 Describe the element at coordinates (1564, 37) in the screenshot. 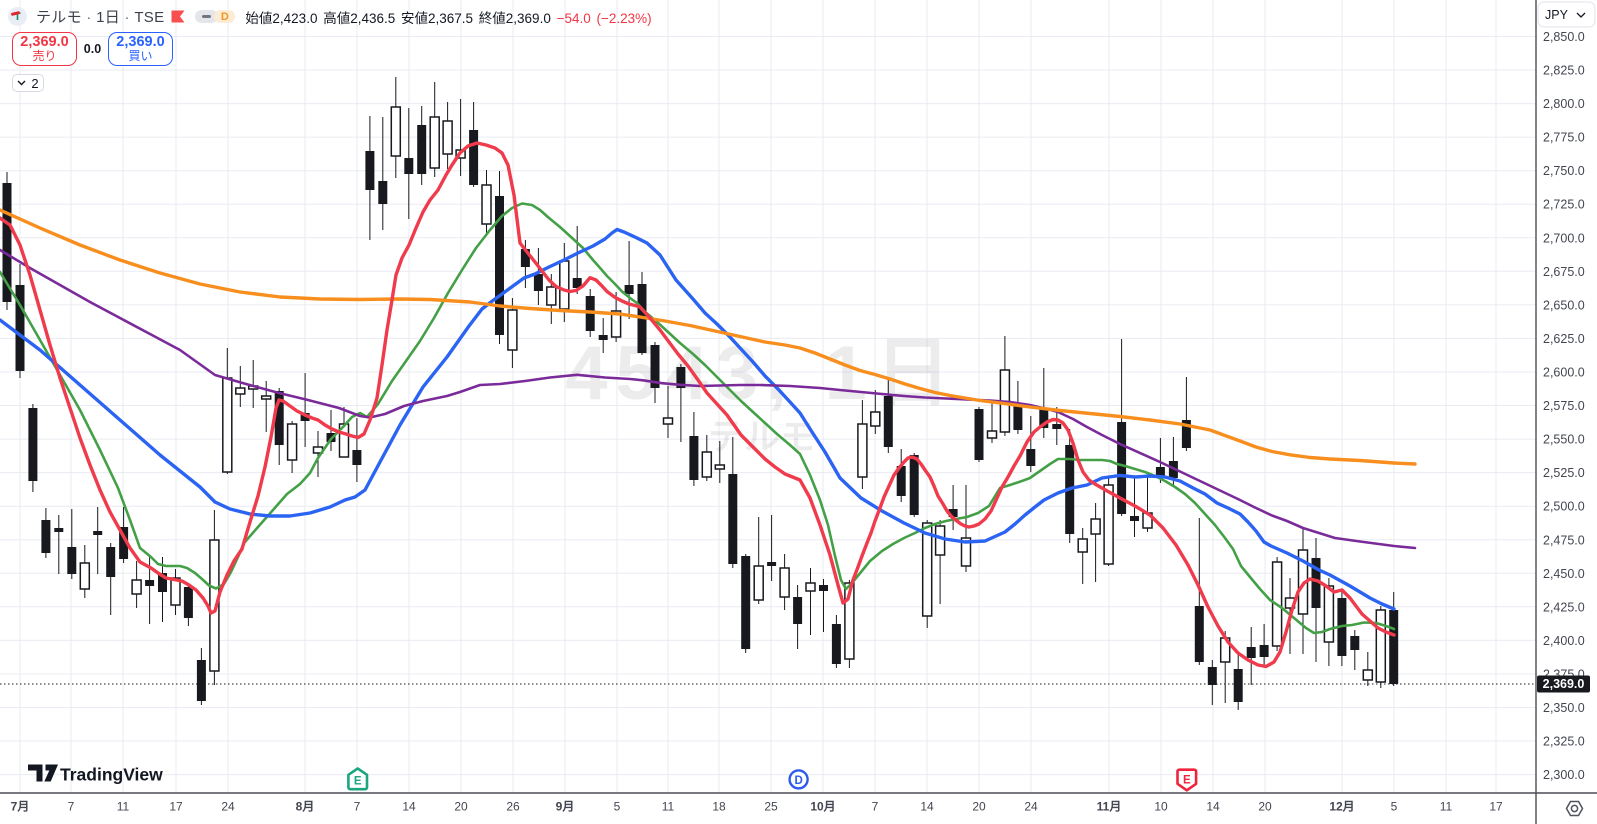

I see `svg-text: 2,850.0` at that location.